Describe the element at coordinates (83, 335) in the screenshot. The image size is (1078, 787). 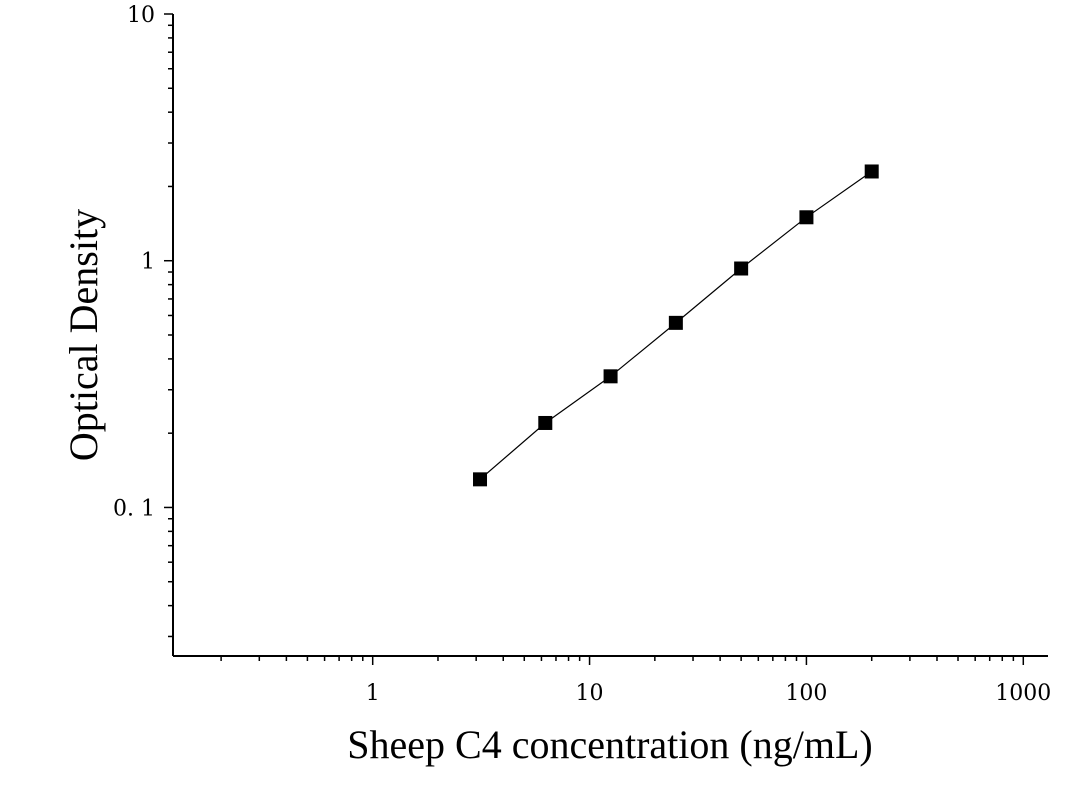
I see `y-axis-title: Optical Density` at that location.